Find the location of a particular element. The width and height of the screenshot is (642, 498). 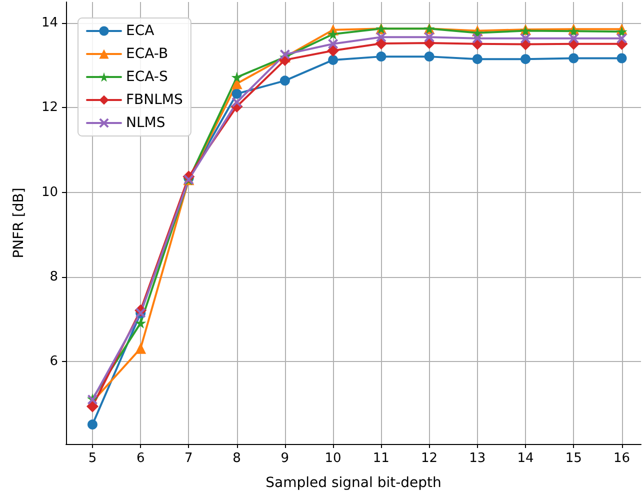

legend-label: FBNLMS is located at coordinates (155, 100).